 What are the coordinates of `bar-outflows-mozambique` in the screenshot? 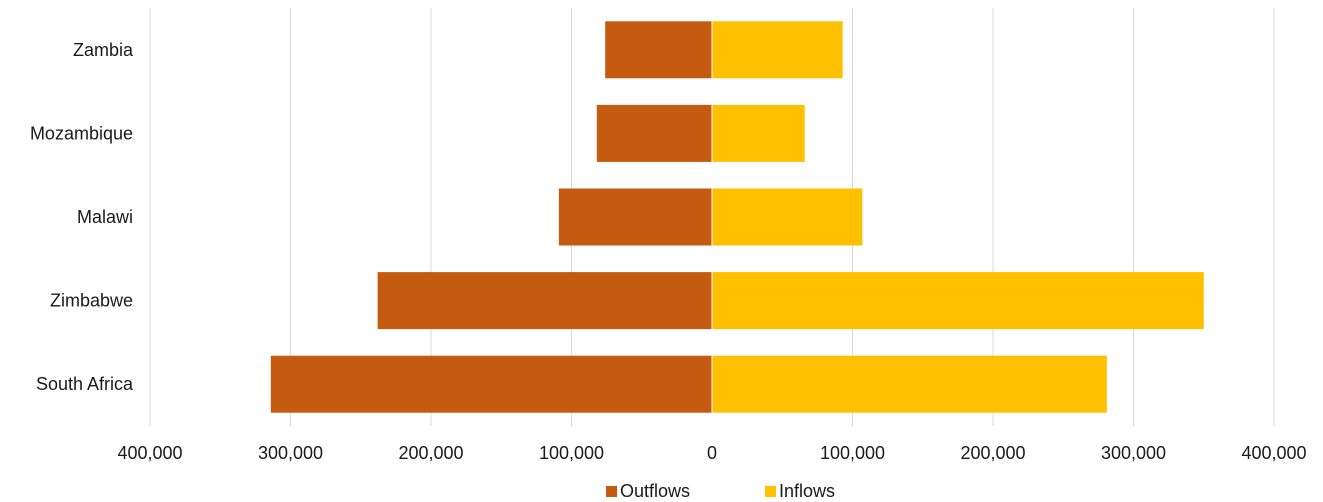 It's located at (654, 133).